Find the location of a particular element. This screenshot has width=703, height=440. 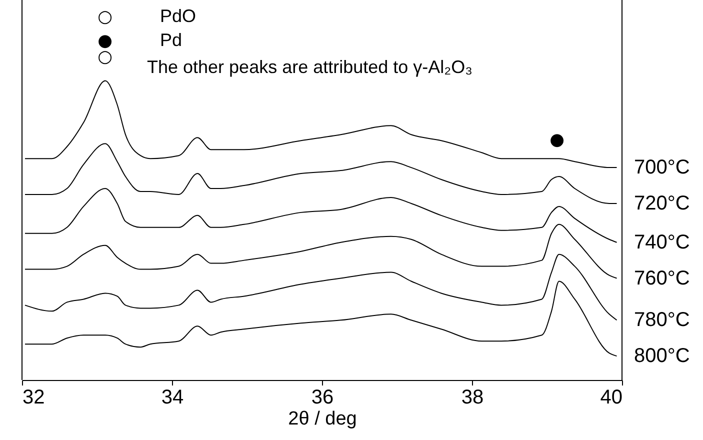

series-label: 720°C is located at coordinates (662, 203).